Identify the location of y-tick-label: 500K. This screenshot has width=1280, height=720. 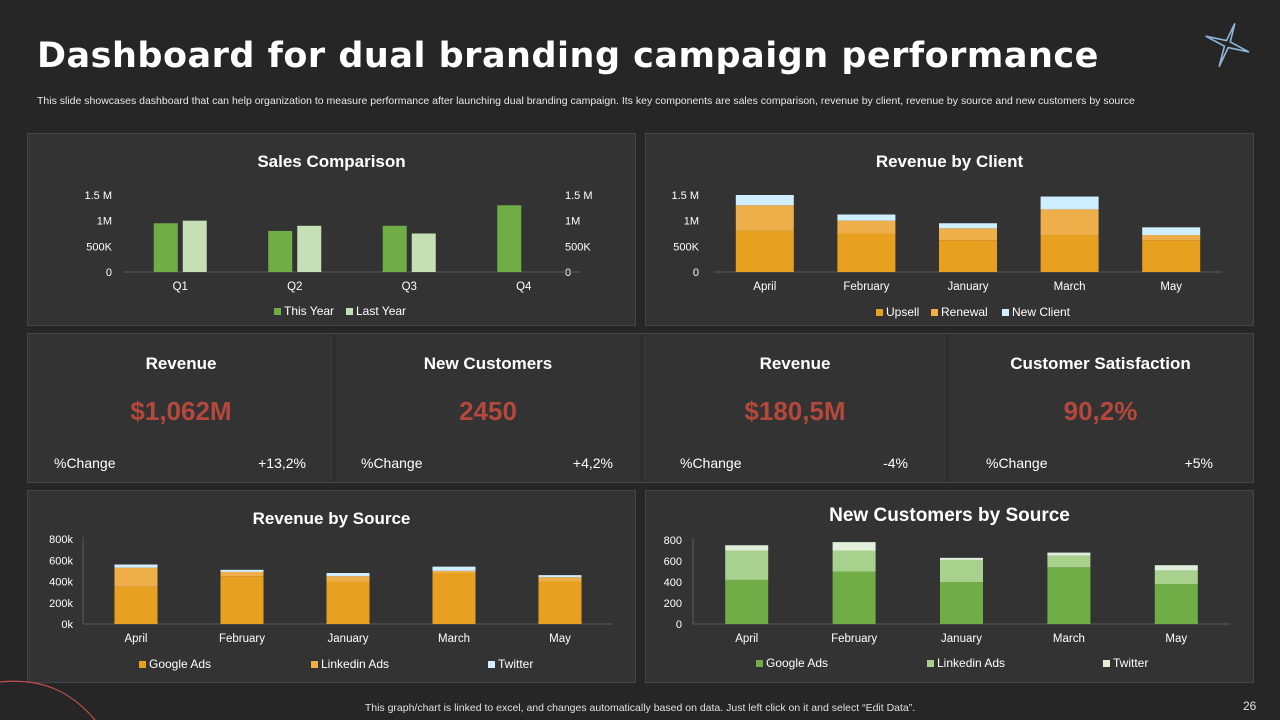
(686, 247).